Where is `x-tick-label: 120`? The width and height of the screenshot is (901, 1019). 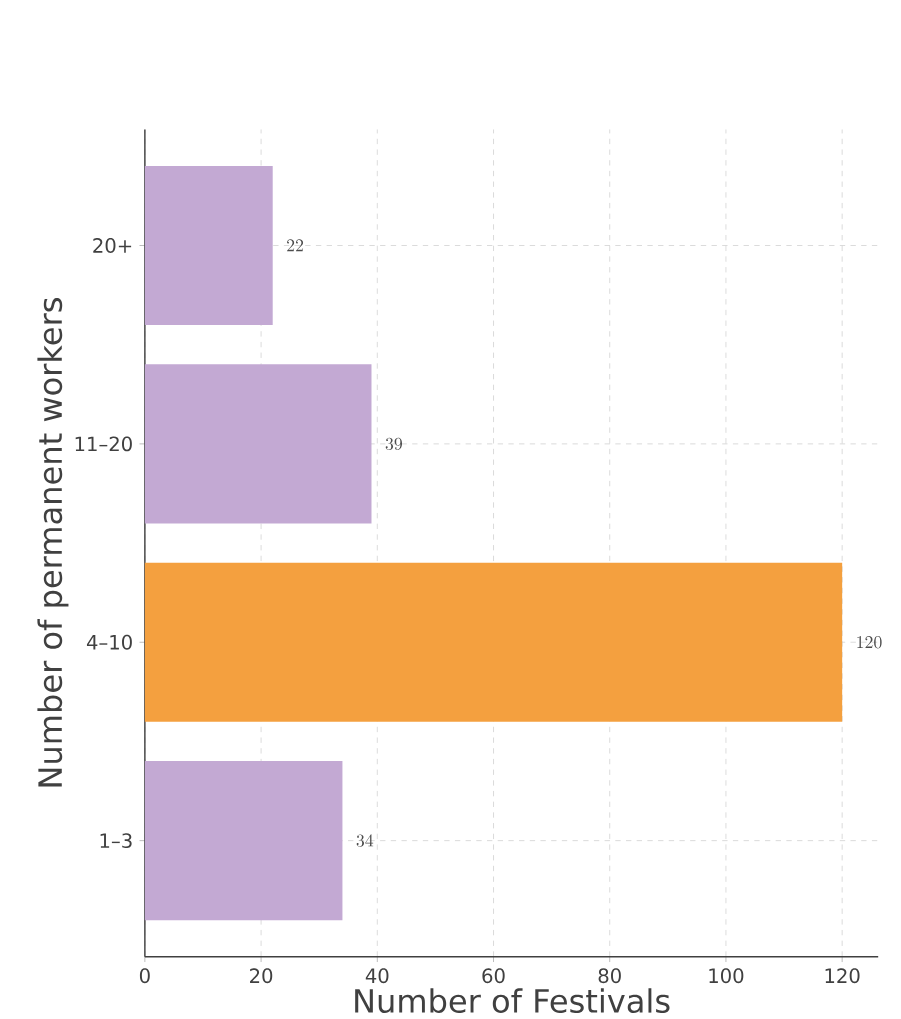 x-tick-label: 120 is located at coordinates (842, 976).